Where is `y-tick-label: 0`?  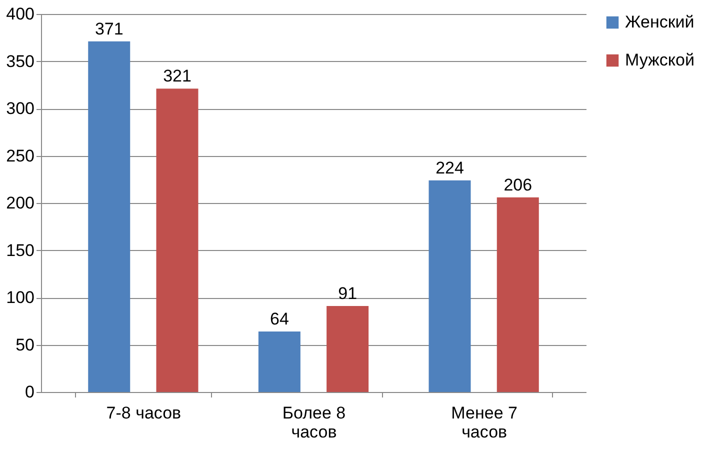 y-tick-label: 0 is located at coordinates (29, 392).